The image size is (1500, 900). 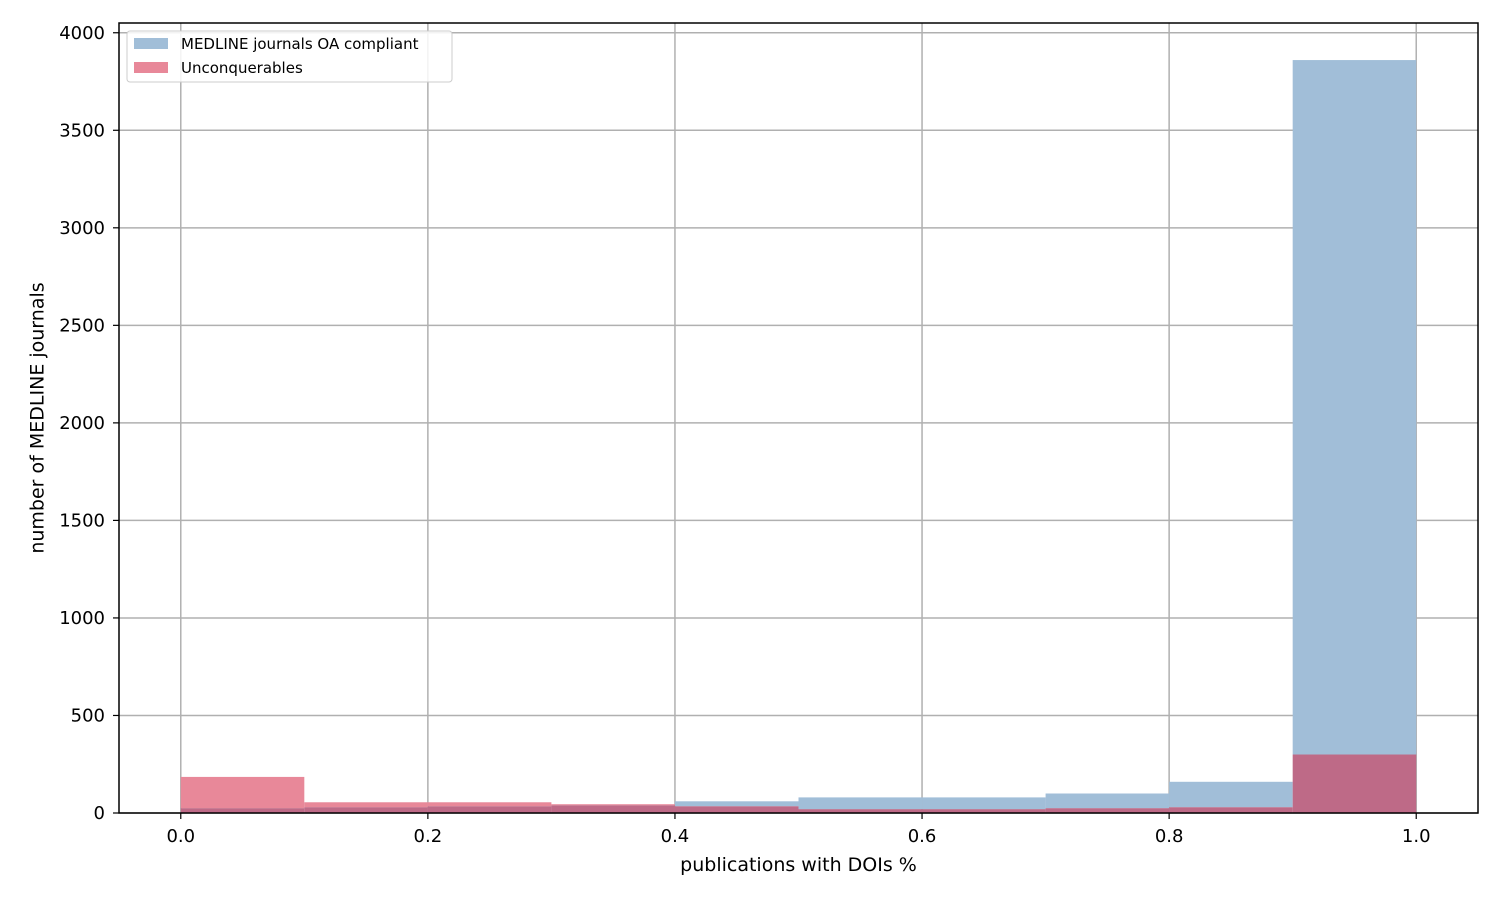 What do you see at coordinates (82, 325) in the screenshot?
I see `y-tick-label: 2500` at bounding box center [82, 325].